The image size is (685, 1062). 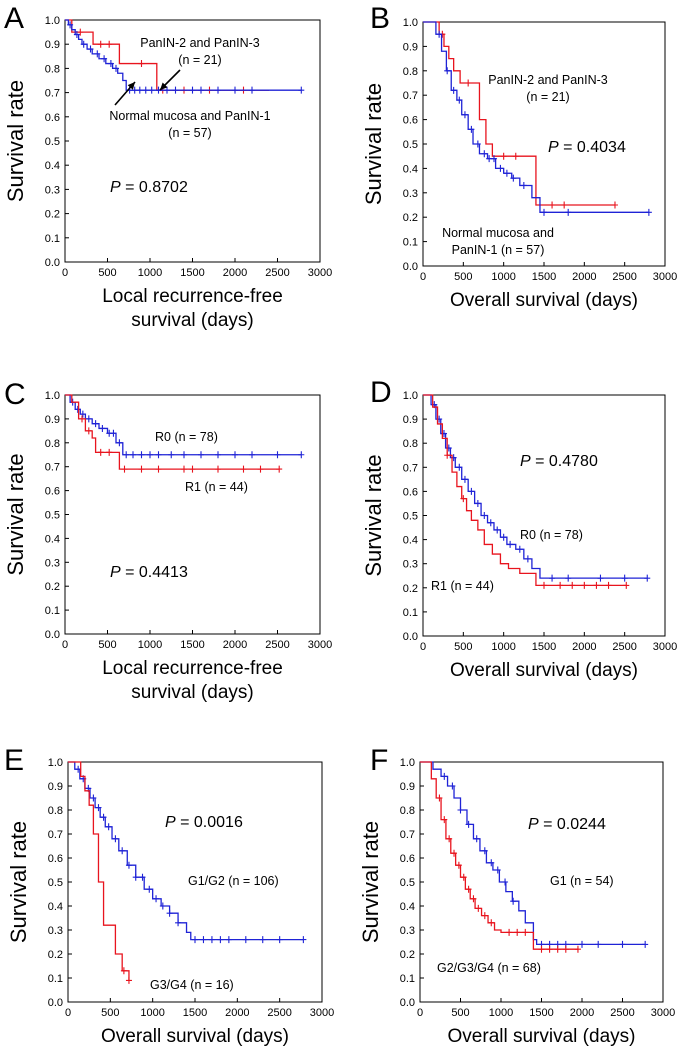 I want to click on x-tick-label: 500, so click(x=460, y=1013).